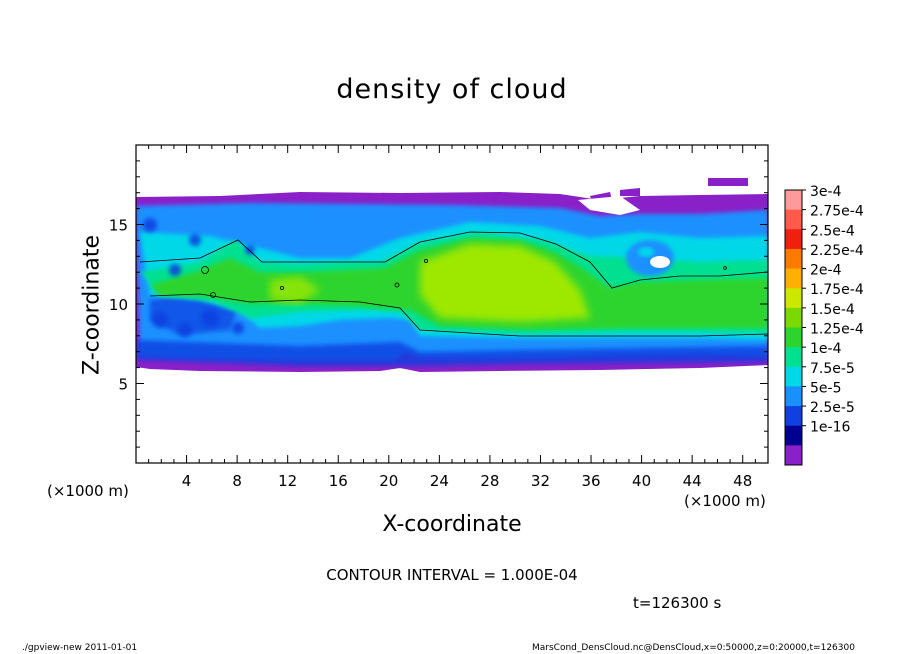 This screenshot has height=654, width=904. Describe the element at coordinates (742, 481) in the screenshot. I see `x-tick-label: 48` at that location.